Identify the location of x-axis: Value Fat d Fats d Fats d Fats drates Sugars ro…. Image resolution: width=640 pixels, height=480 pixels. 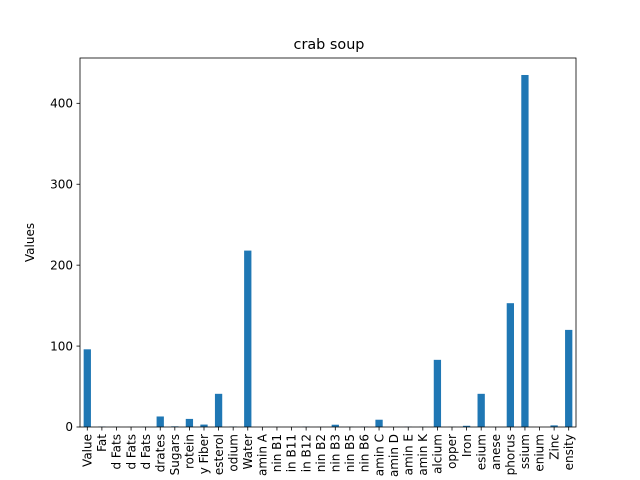
(328, 452).